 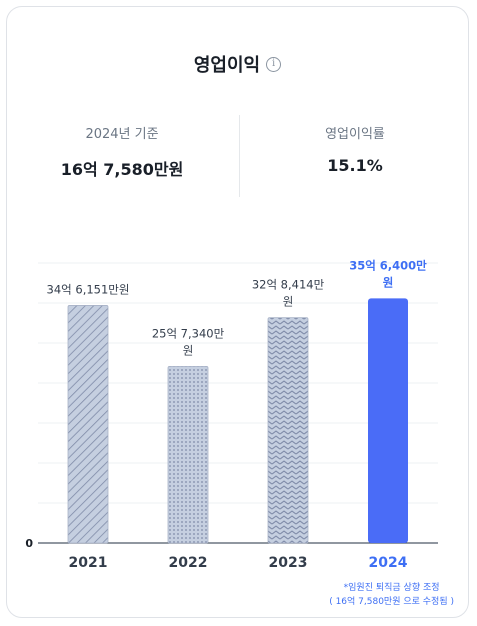 I want to click on bar-2023, so click(x=288, y=430).